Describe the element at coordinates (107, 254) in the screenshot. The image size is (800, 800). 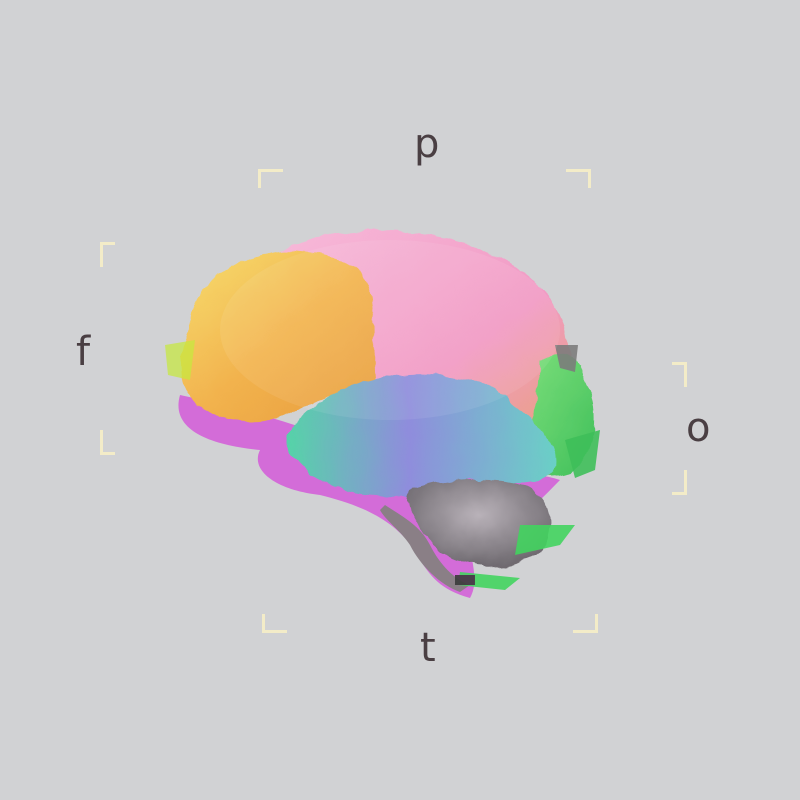
I see `bracket-frontal-top` at that location.